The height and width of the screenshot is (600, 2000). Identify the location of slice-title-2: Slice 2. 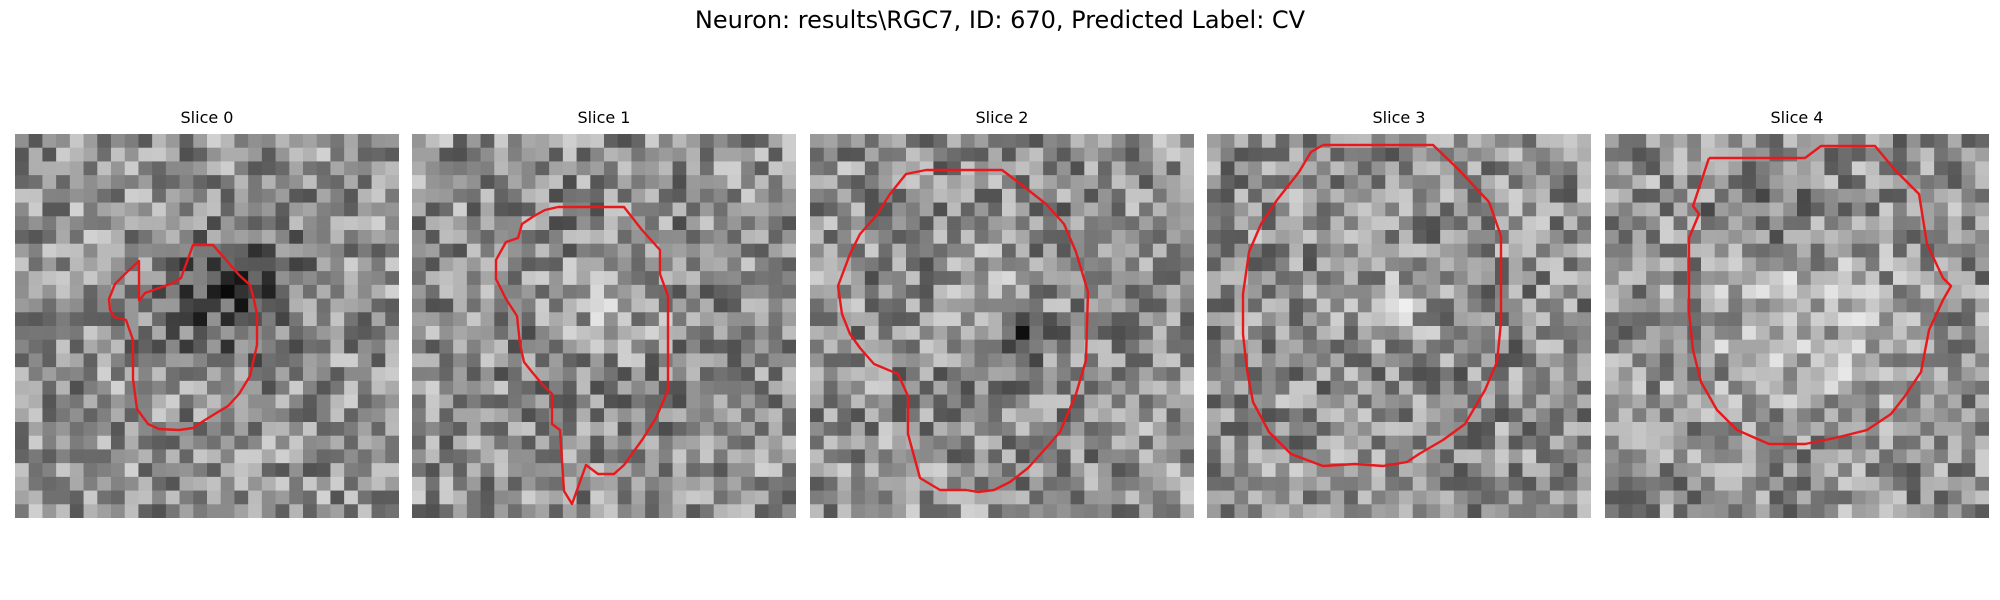
(1002, 117).